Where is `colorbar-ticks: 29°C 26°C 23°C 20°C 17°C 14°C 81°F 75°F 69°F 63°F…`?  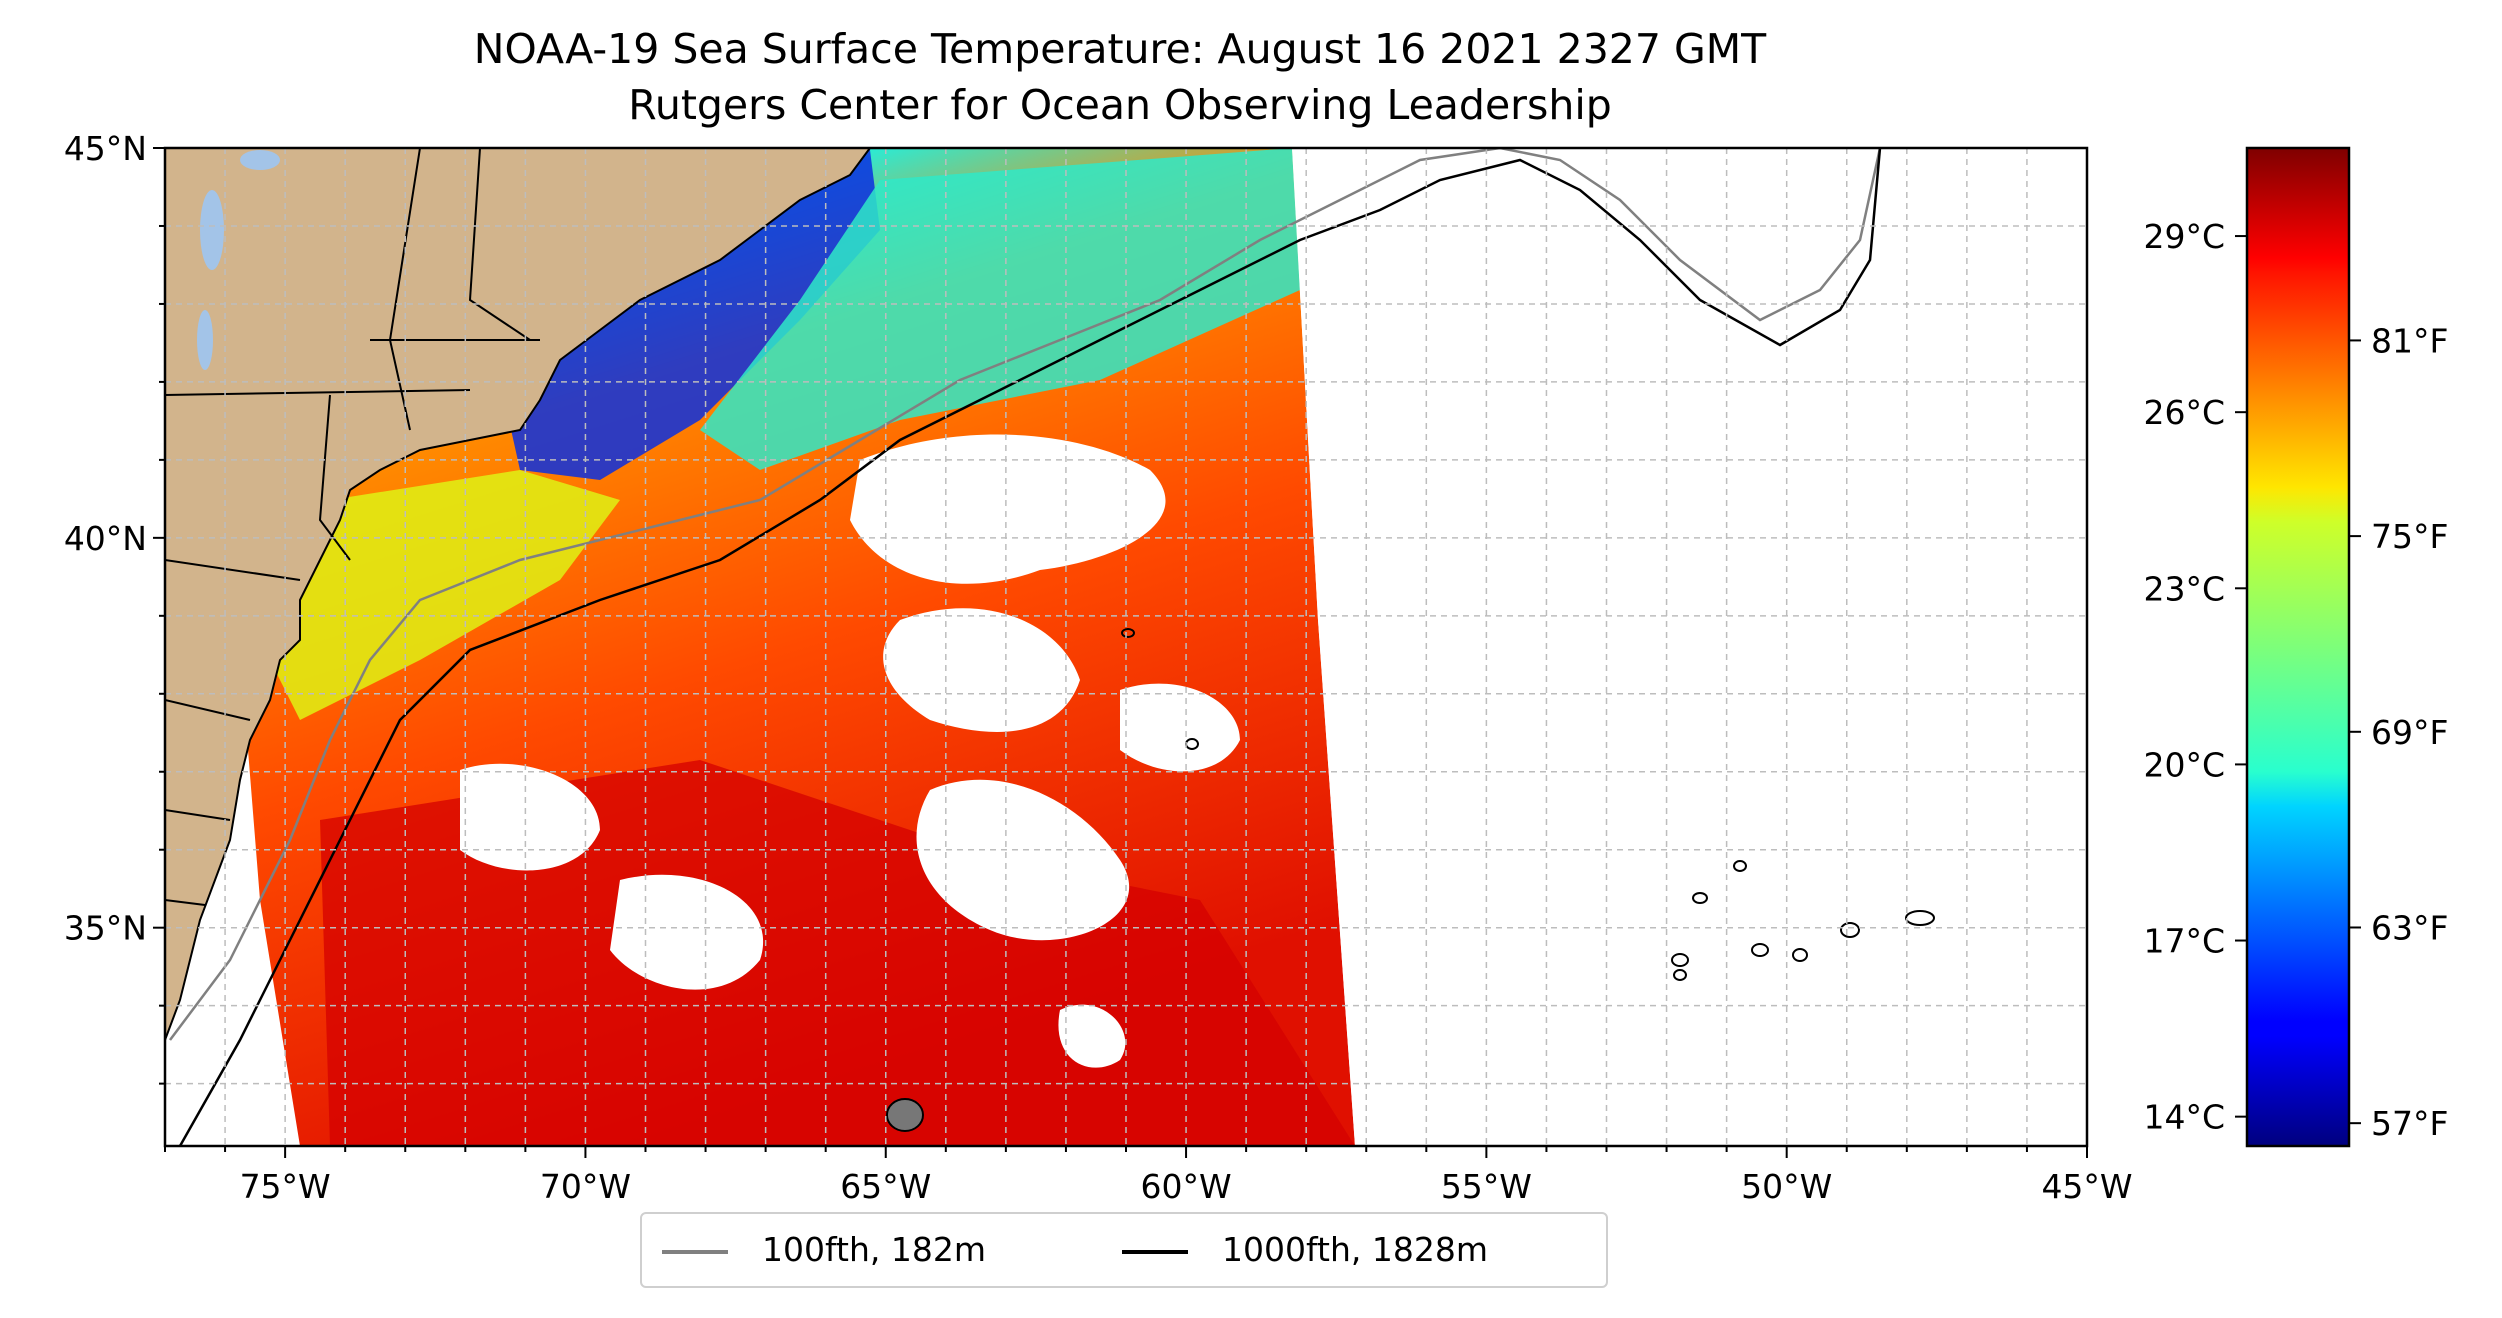 colorbar-ticks: 29°C 26°C 23°C 20°C 17°C 14°C 81°F 75°F 69°F 63°F… is located at coordinates (2295, 680).